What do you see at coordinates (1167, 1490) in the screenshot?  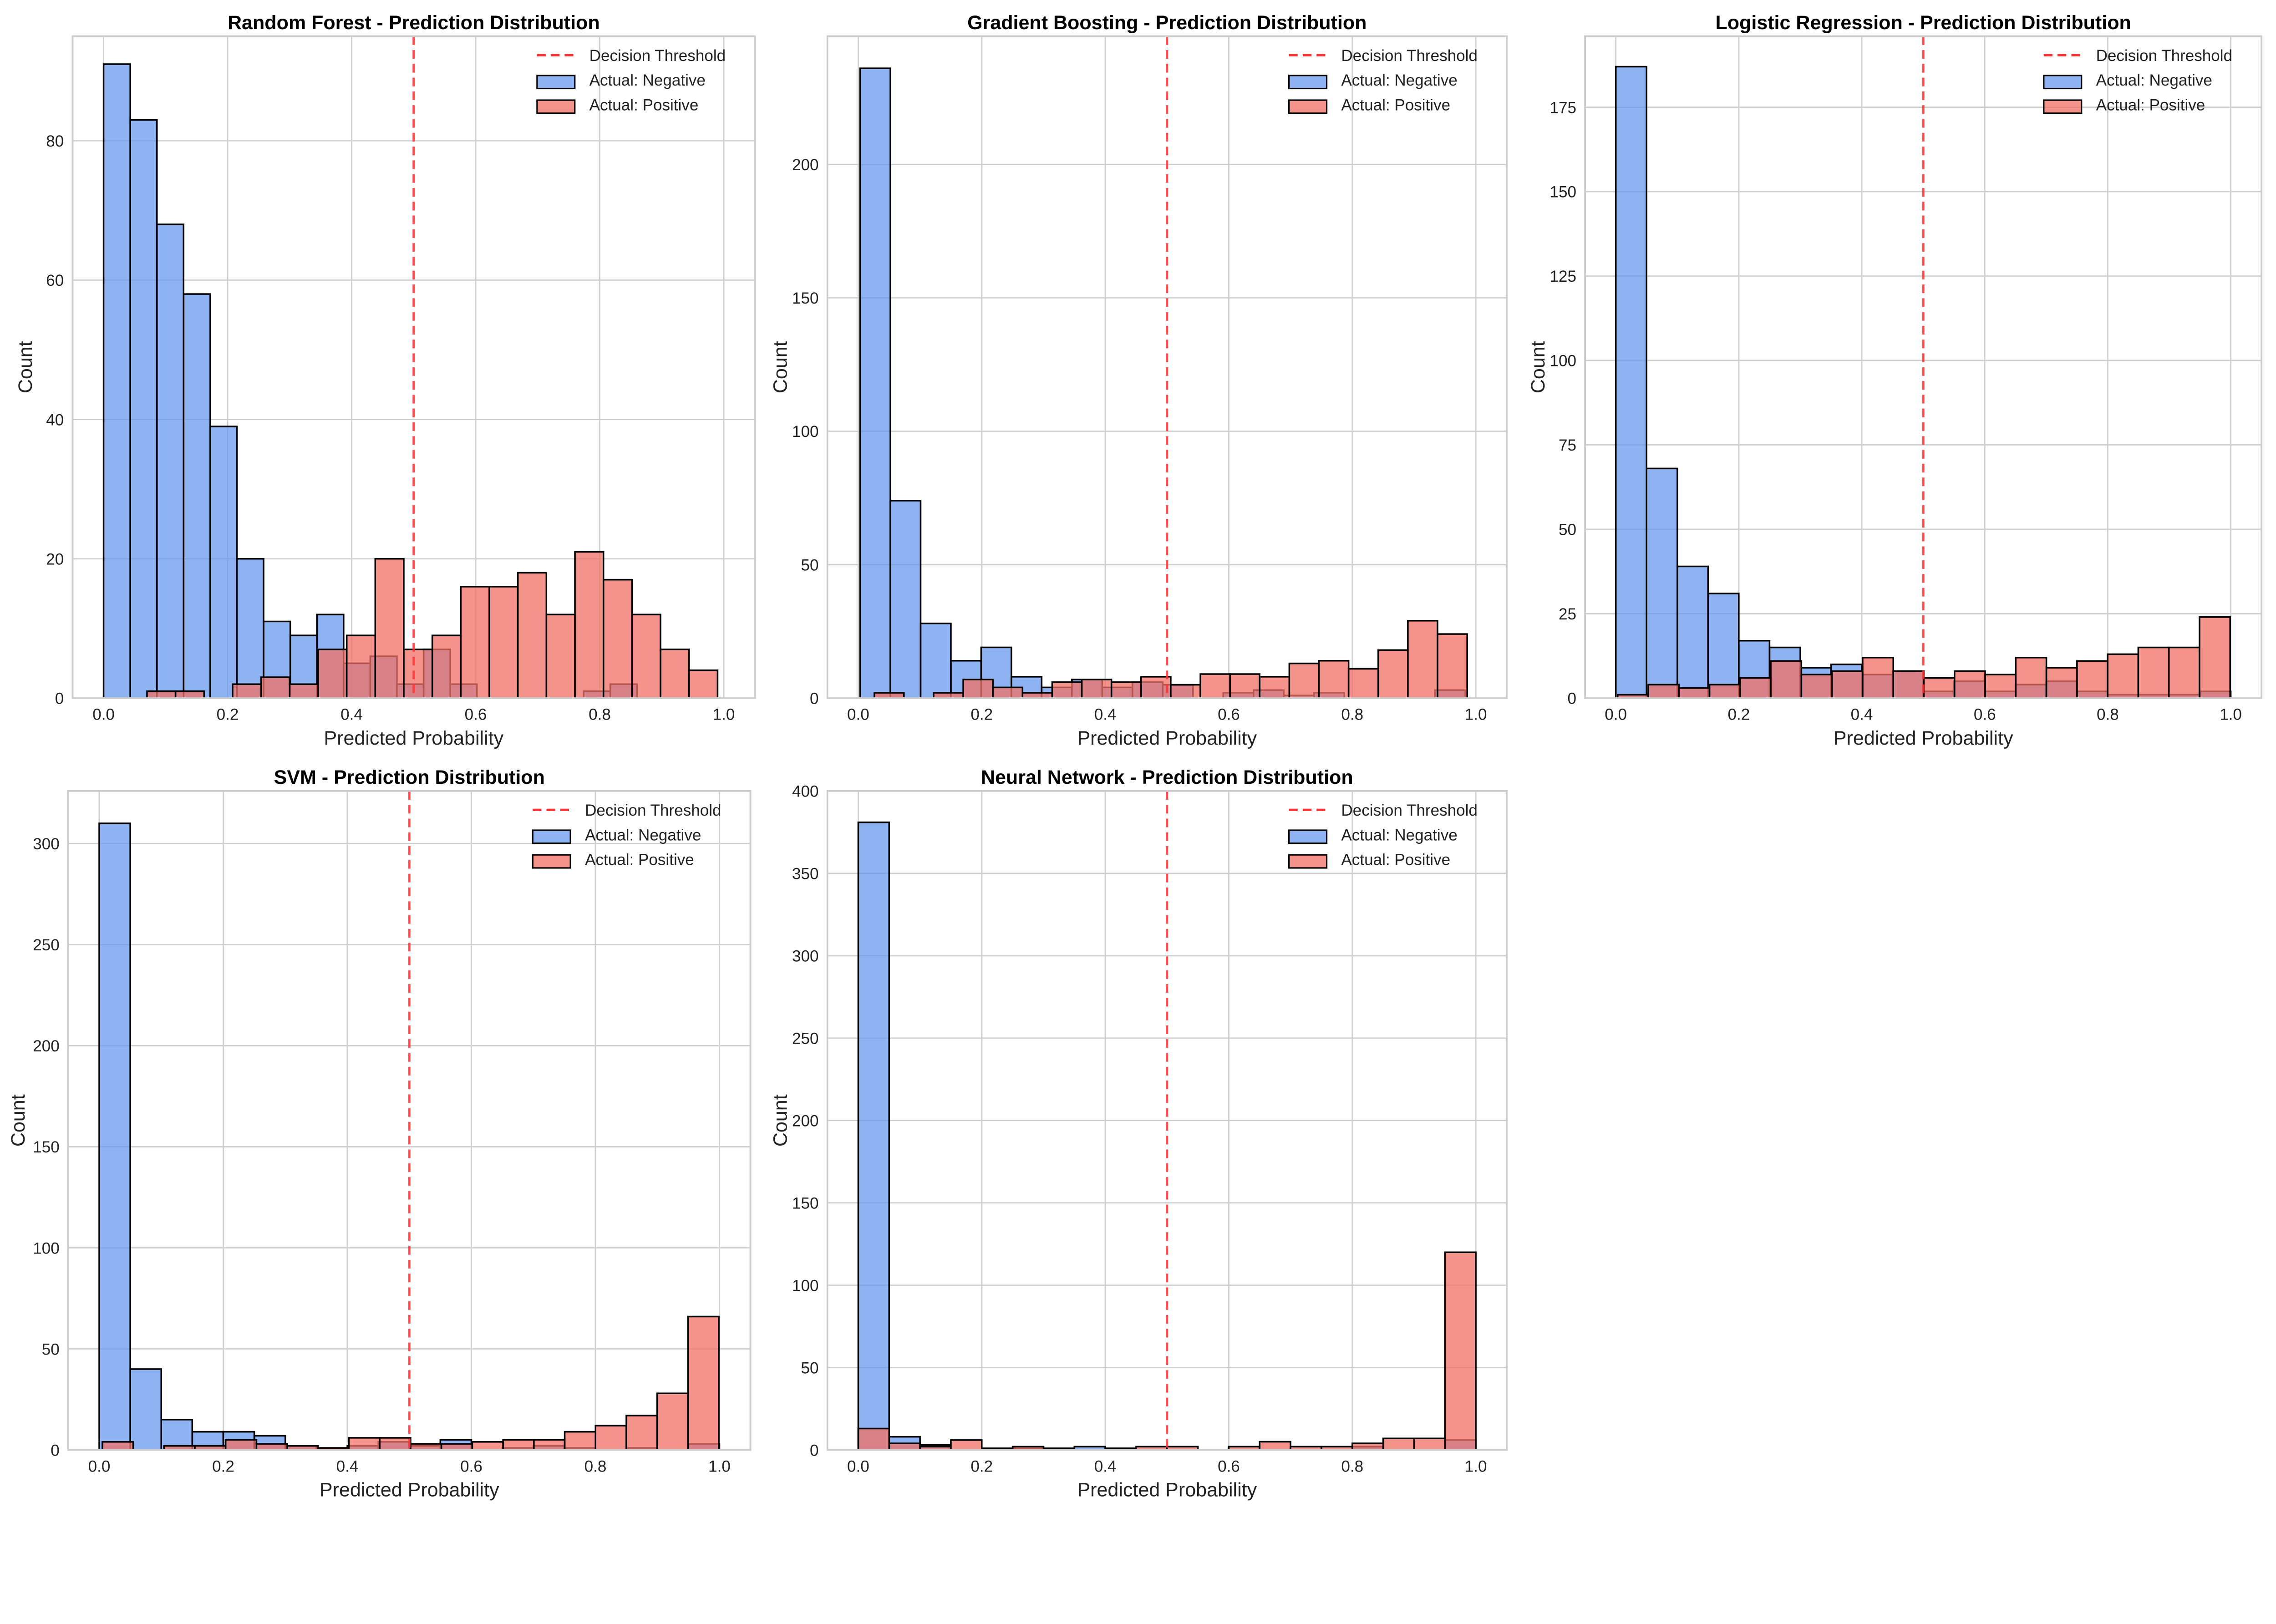 I see `x-axis-label: Predicted Probability` at bounding box center [1167, 1490].